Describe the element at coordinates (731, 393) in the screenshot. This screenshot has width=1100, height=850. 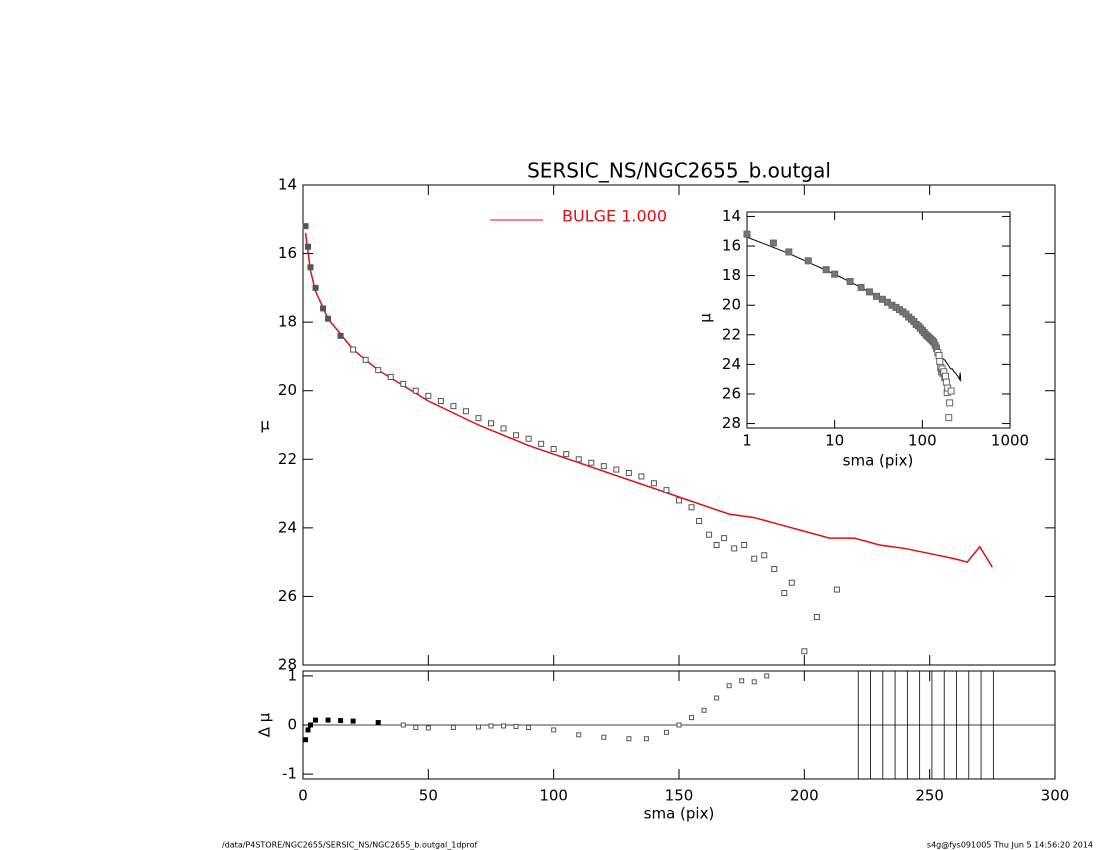
I see `inset-y-tick-label: 26` at that location.